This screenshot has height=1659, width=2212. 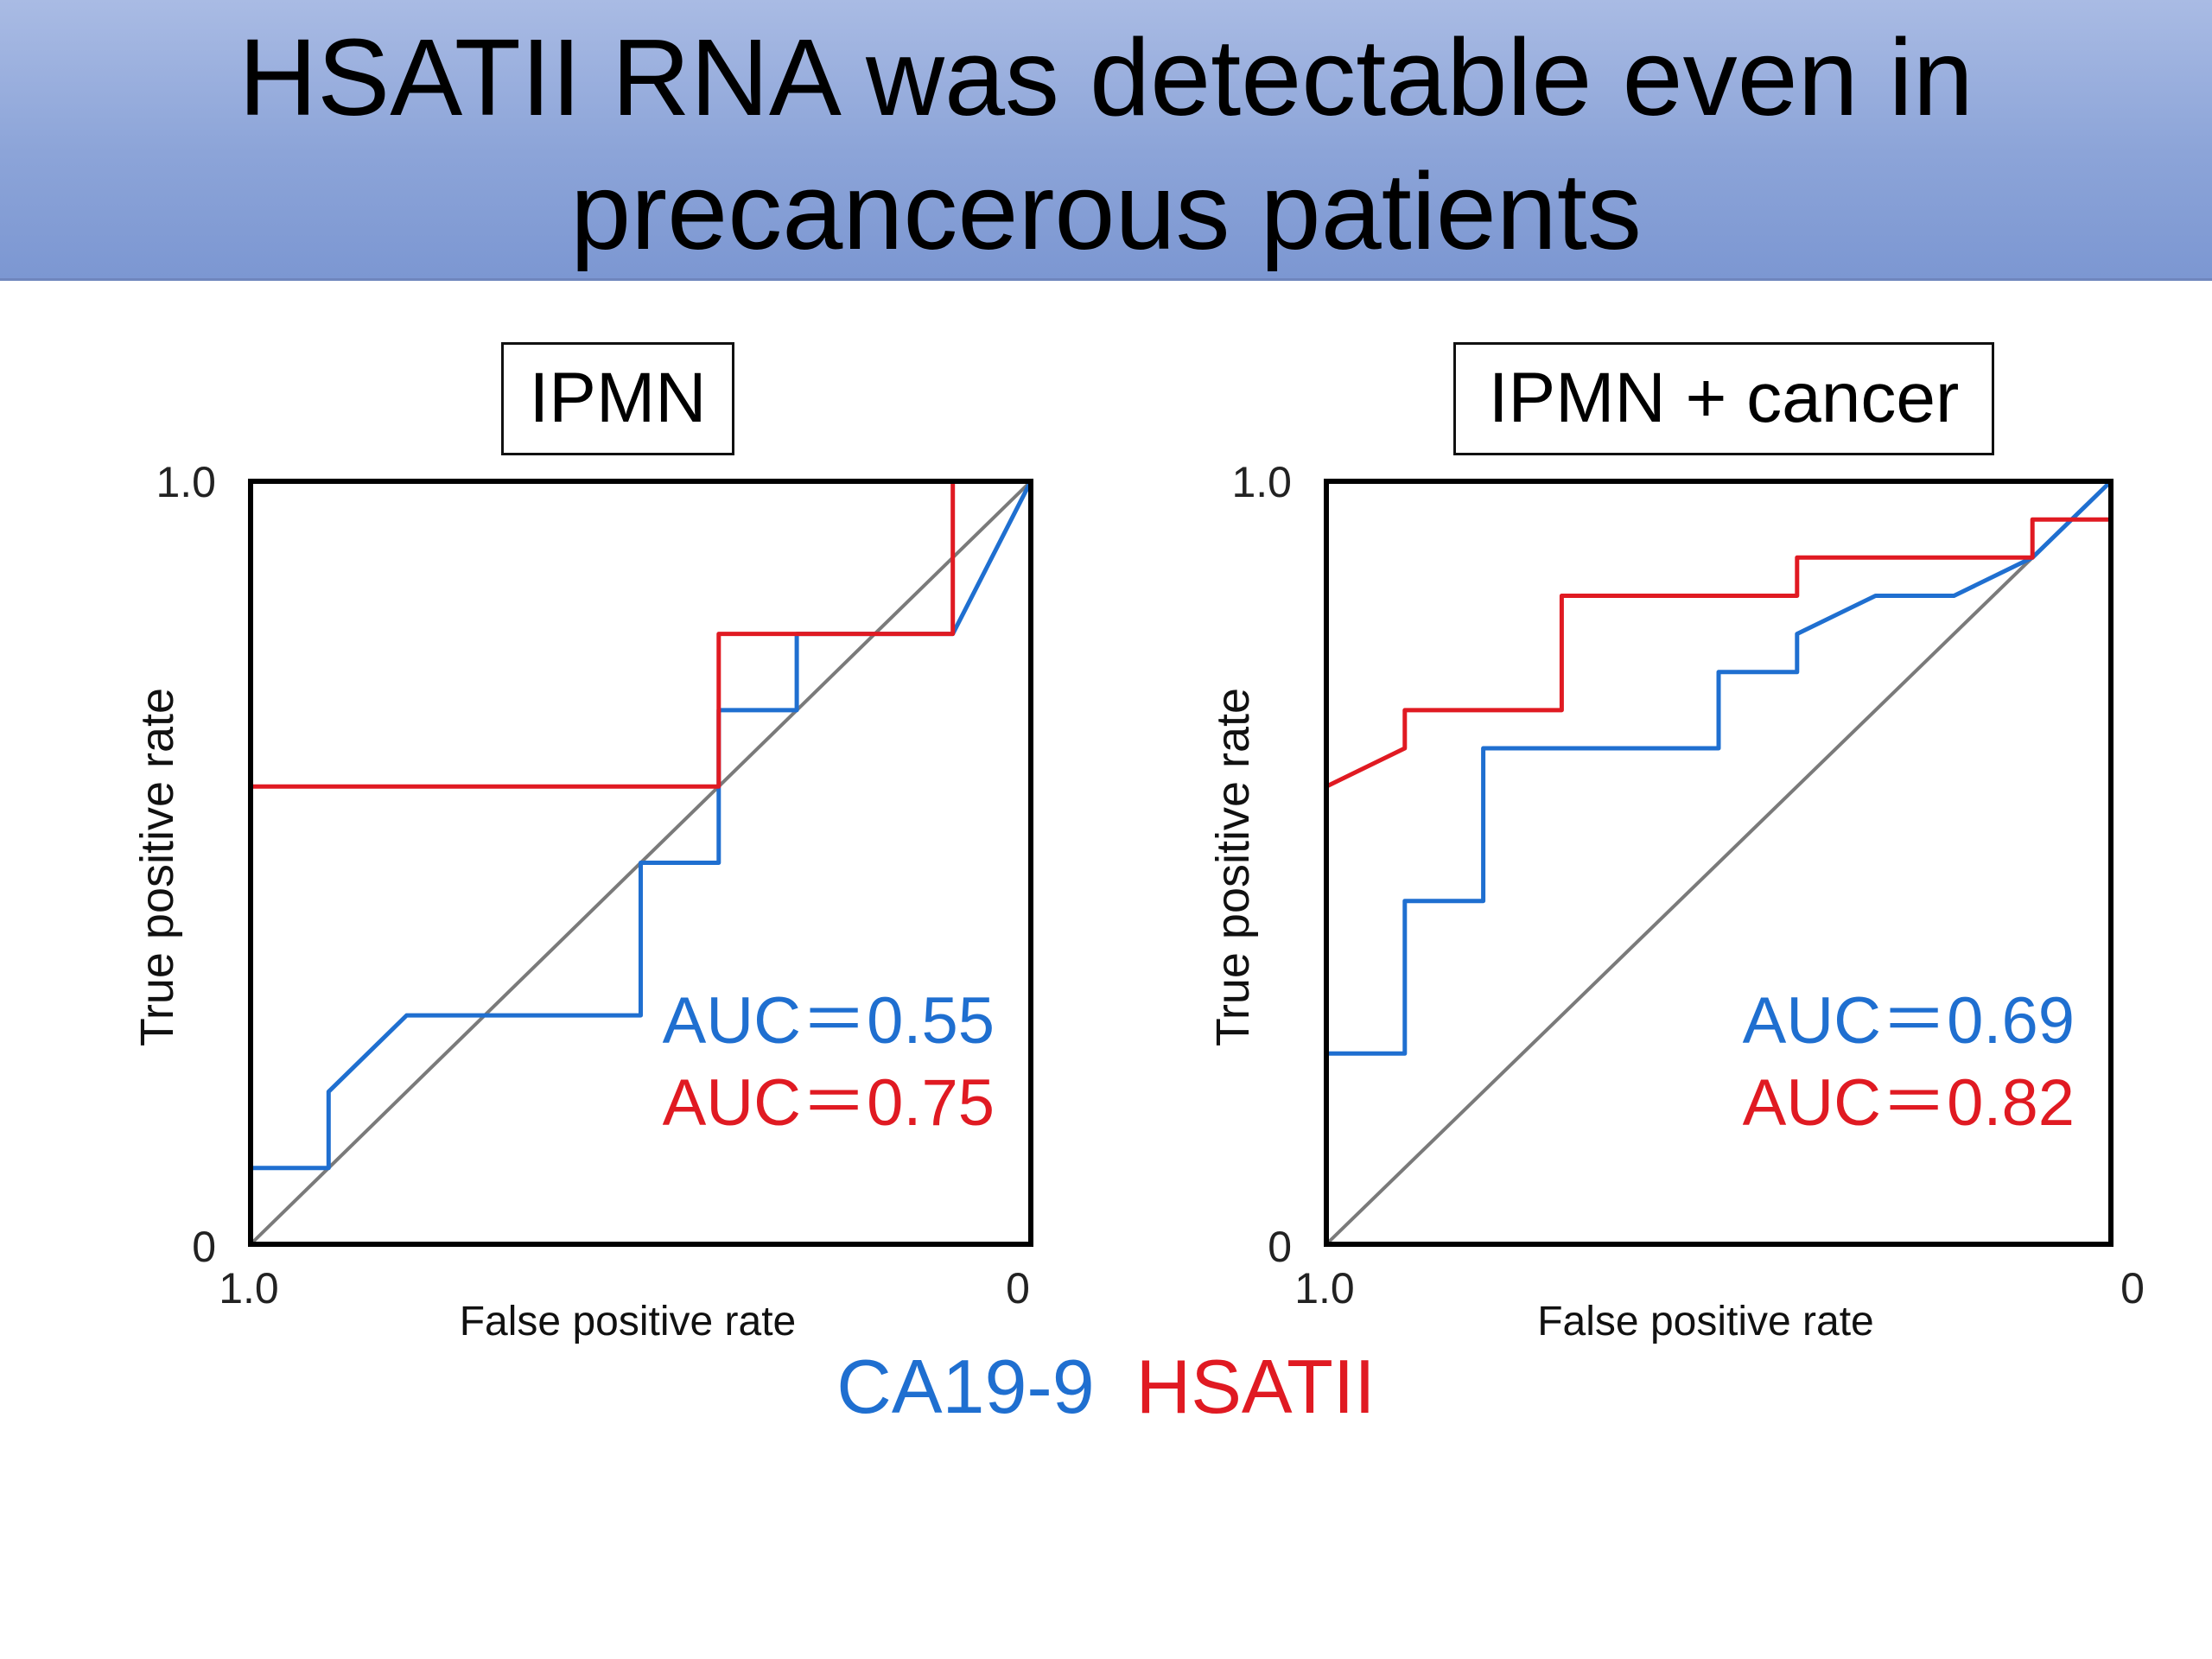 I want to click on chart-ipmn-cancer-xtick-1: 0, so click(x=2132, y=1288).